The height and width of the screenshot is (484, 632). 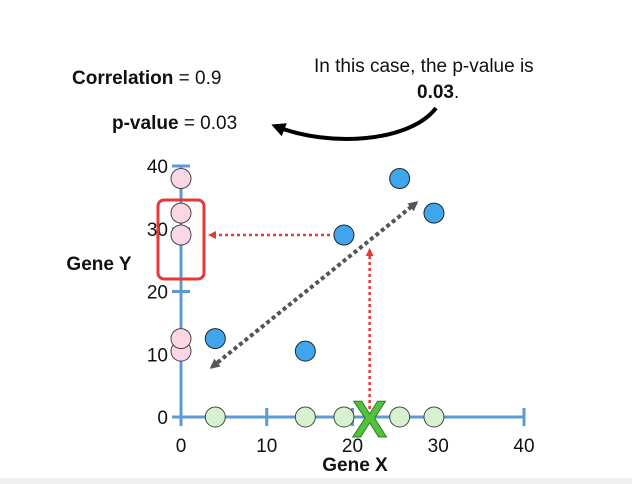 What do you see at coordinates (145, 123) in the screenshot?
I see `pvalue-label: p-value` at bounding box center [145, 123].